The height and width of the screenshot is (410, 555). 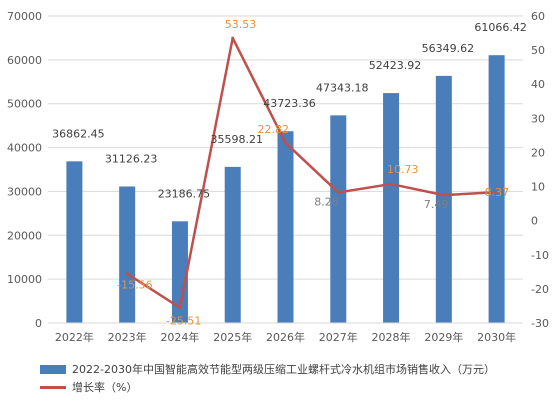 I want to click on x-tick-label: 2028年, so click(x=391, y=337).